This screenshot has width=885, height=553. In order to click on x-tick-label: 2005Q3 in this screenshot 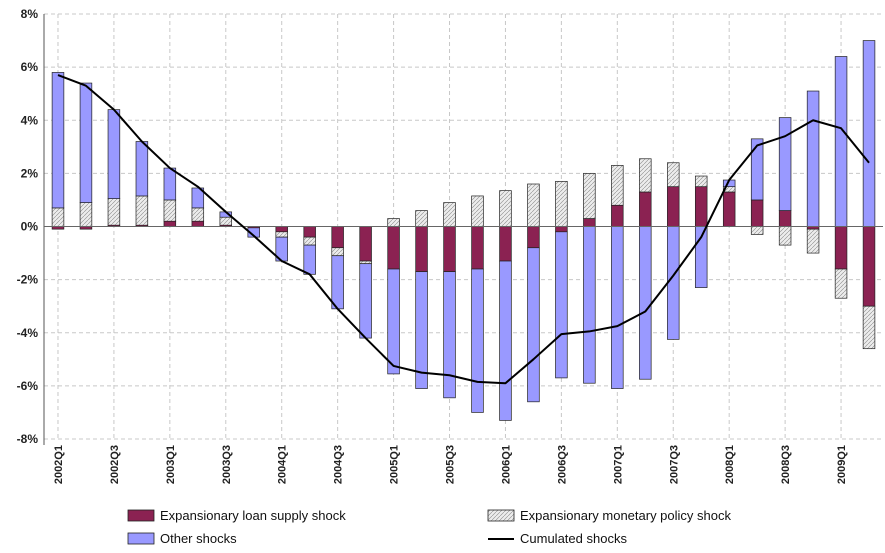, I will do `click(451, 464)`.